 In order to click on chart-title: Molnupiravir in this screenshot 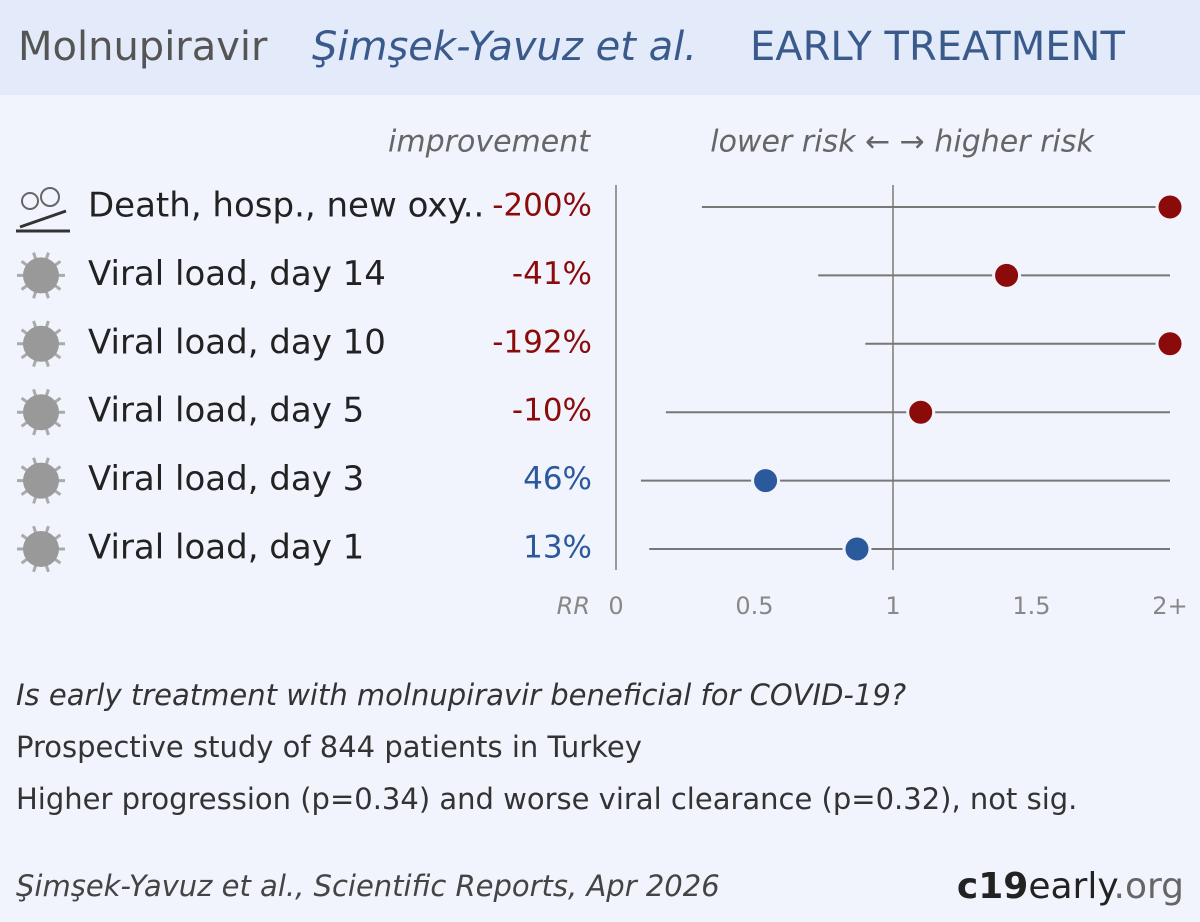, I will do `click(143, 47)`.